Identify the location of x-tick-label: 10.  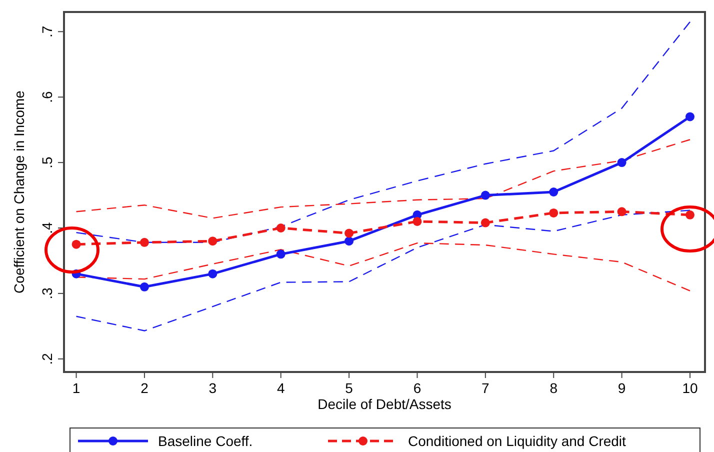
(690, 388).